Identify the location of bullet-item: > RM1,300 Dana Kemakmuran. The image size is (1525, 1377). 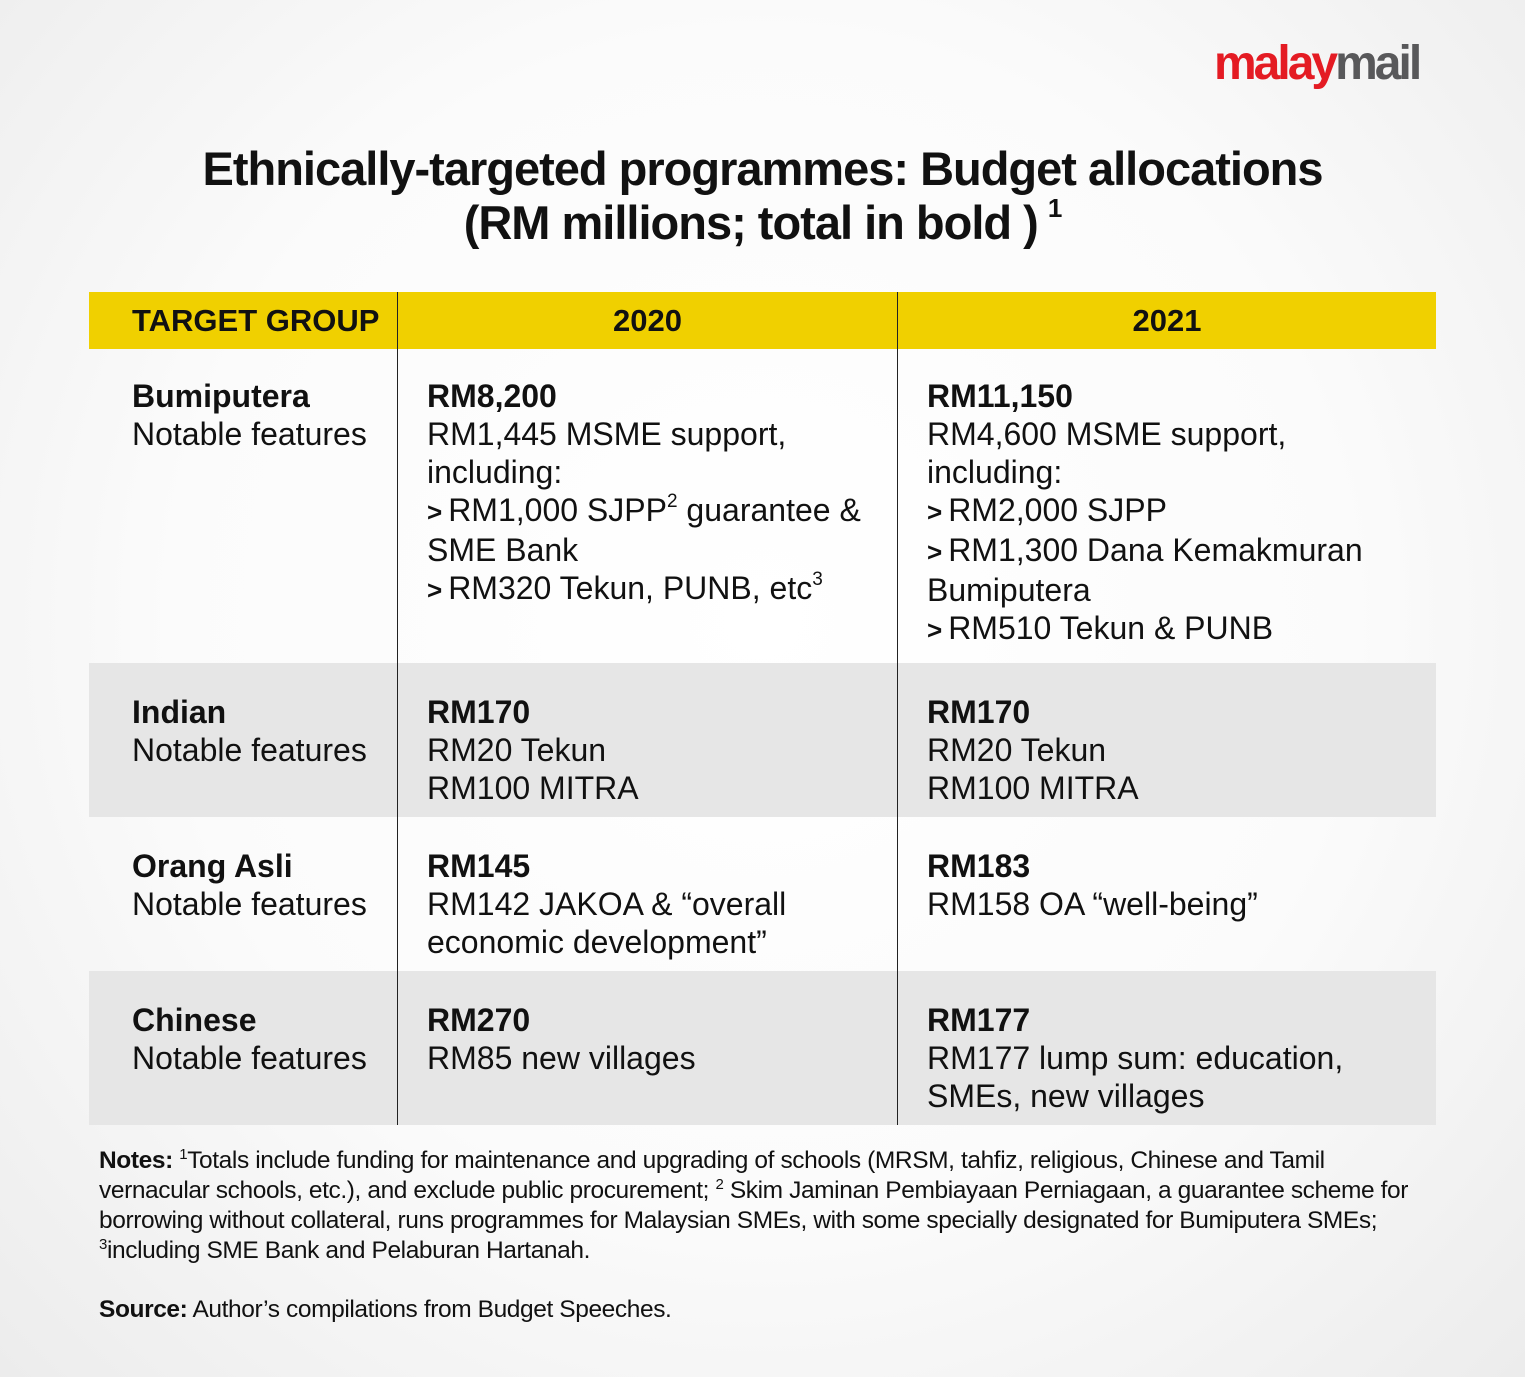
(1176, 551).